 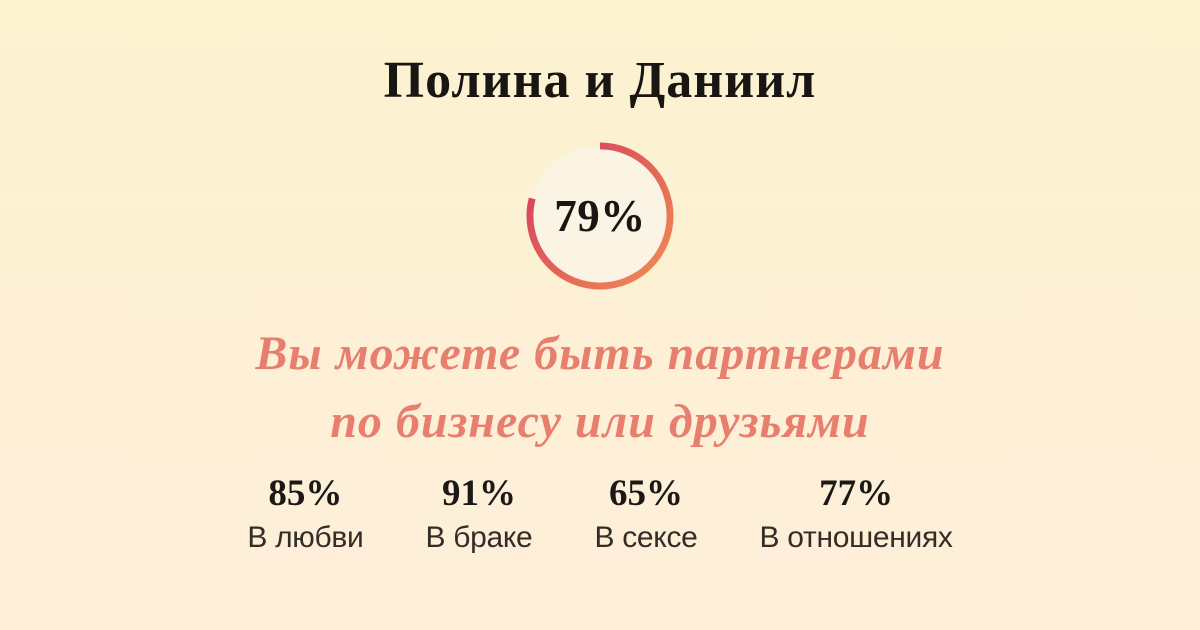 I want to click on stat-label: В отношениях, so click(x=856, y=537).